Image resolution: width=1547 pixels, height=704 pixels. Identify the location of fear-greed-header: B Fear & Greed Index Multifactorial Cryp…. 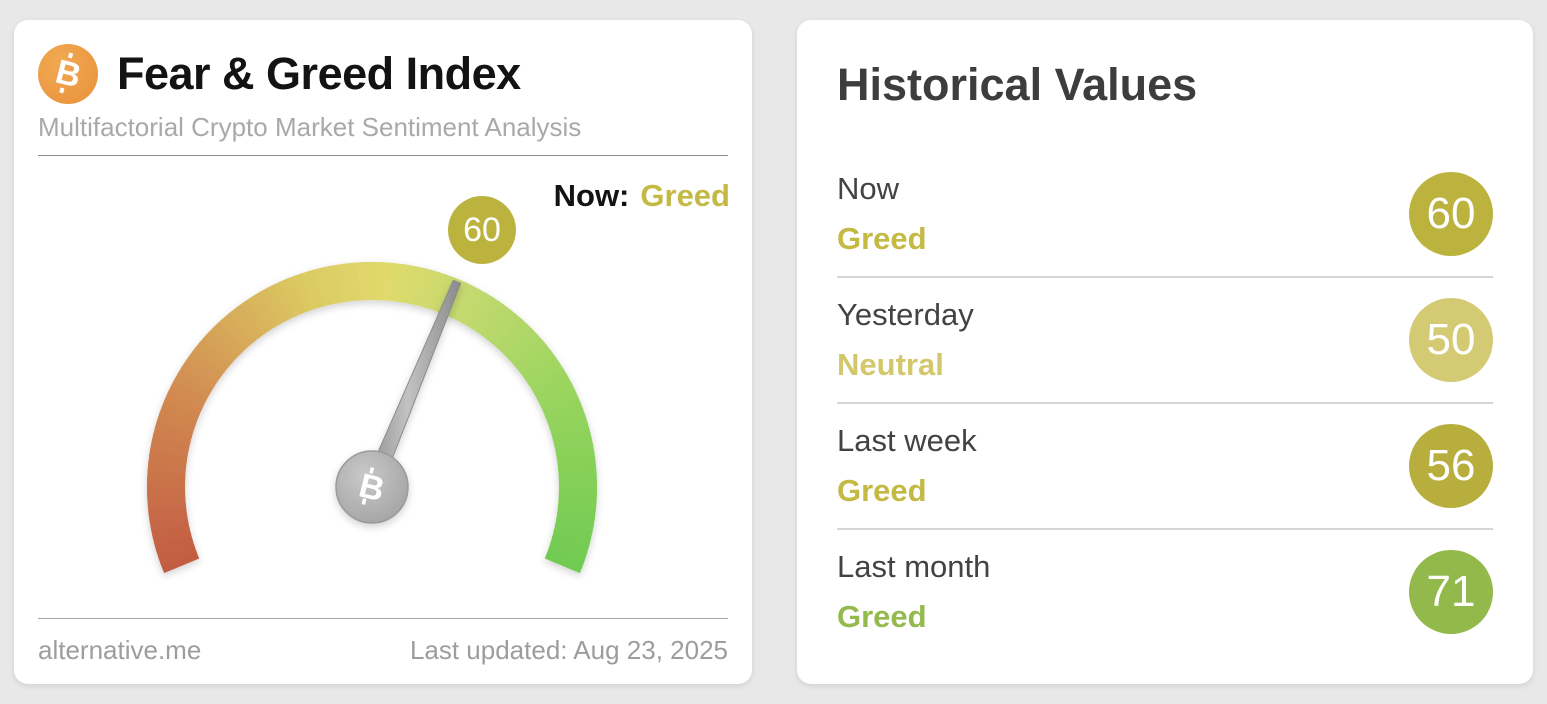
(383, 81).